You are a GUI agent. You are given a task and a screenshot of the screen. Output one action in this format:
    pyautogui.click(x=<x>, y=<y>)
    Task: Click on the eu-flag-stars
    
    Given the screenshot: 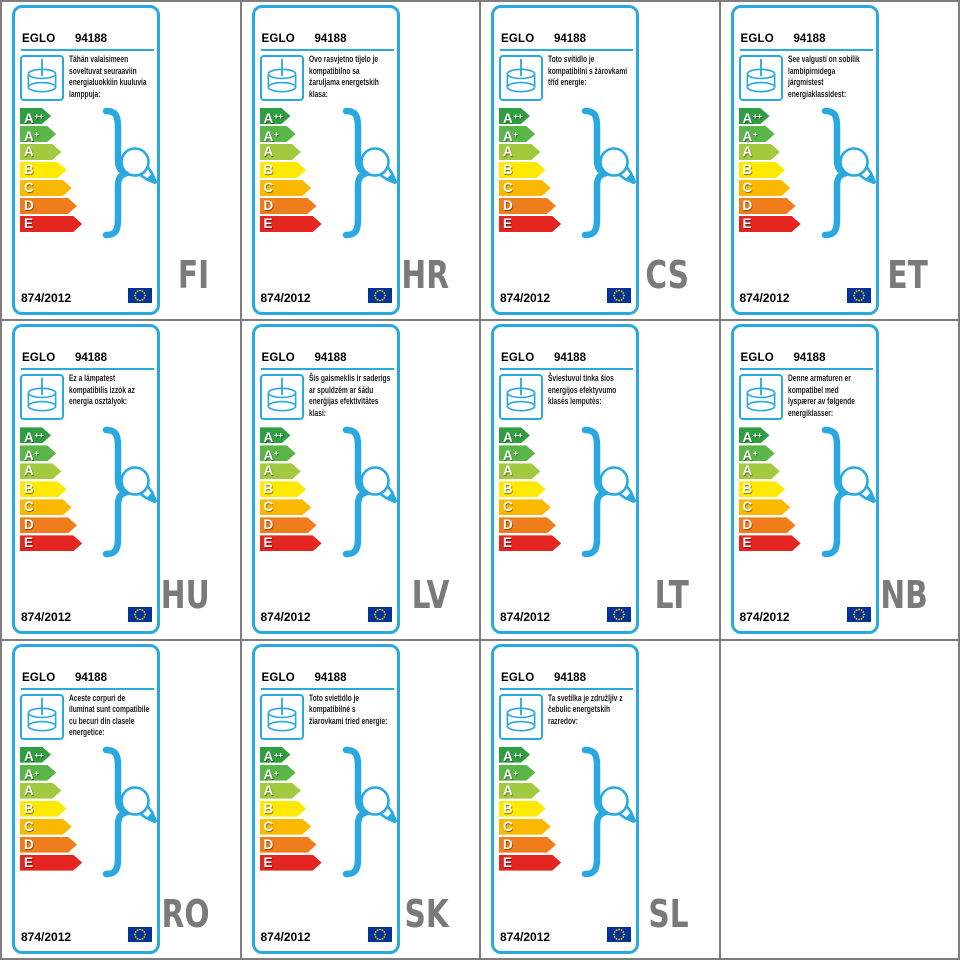 What is the action you would take?
    pyautogui.click(x=140, y=295)
    